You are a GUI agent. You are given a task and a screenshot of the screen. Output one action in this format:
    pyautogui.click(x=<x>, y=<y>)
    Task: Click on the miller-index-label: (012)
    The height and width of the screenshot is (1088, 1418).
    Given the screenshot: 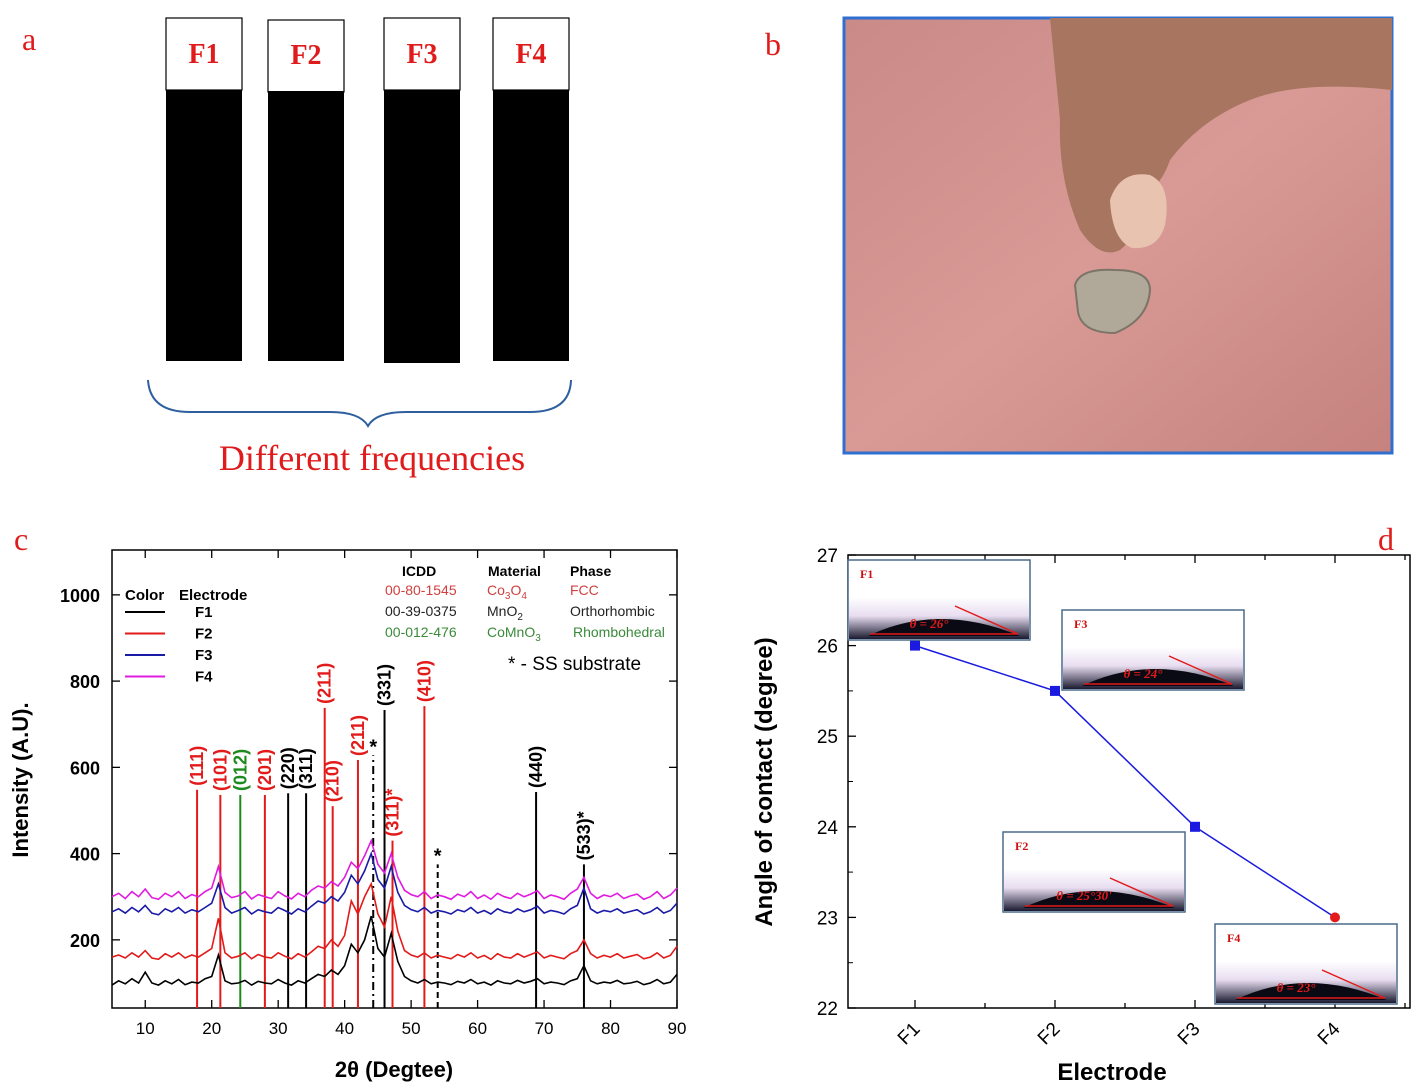 What is the action you would take?
    pyautogui.click(x=240, y=770)
    